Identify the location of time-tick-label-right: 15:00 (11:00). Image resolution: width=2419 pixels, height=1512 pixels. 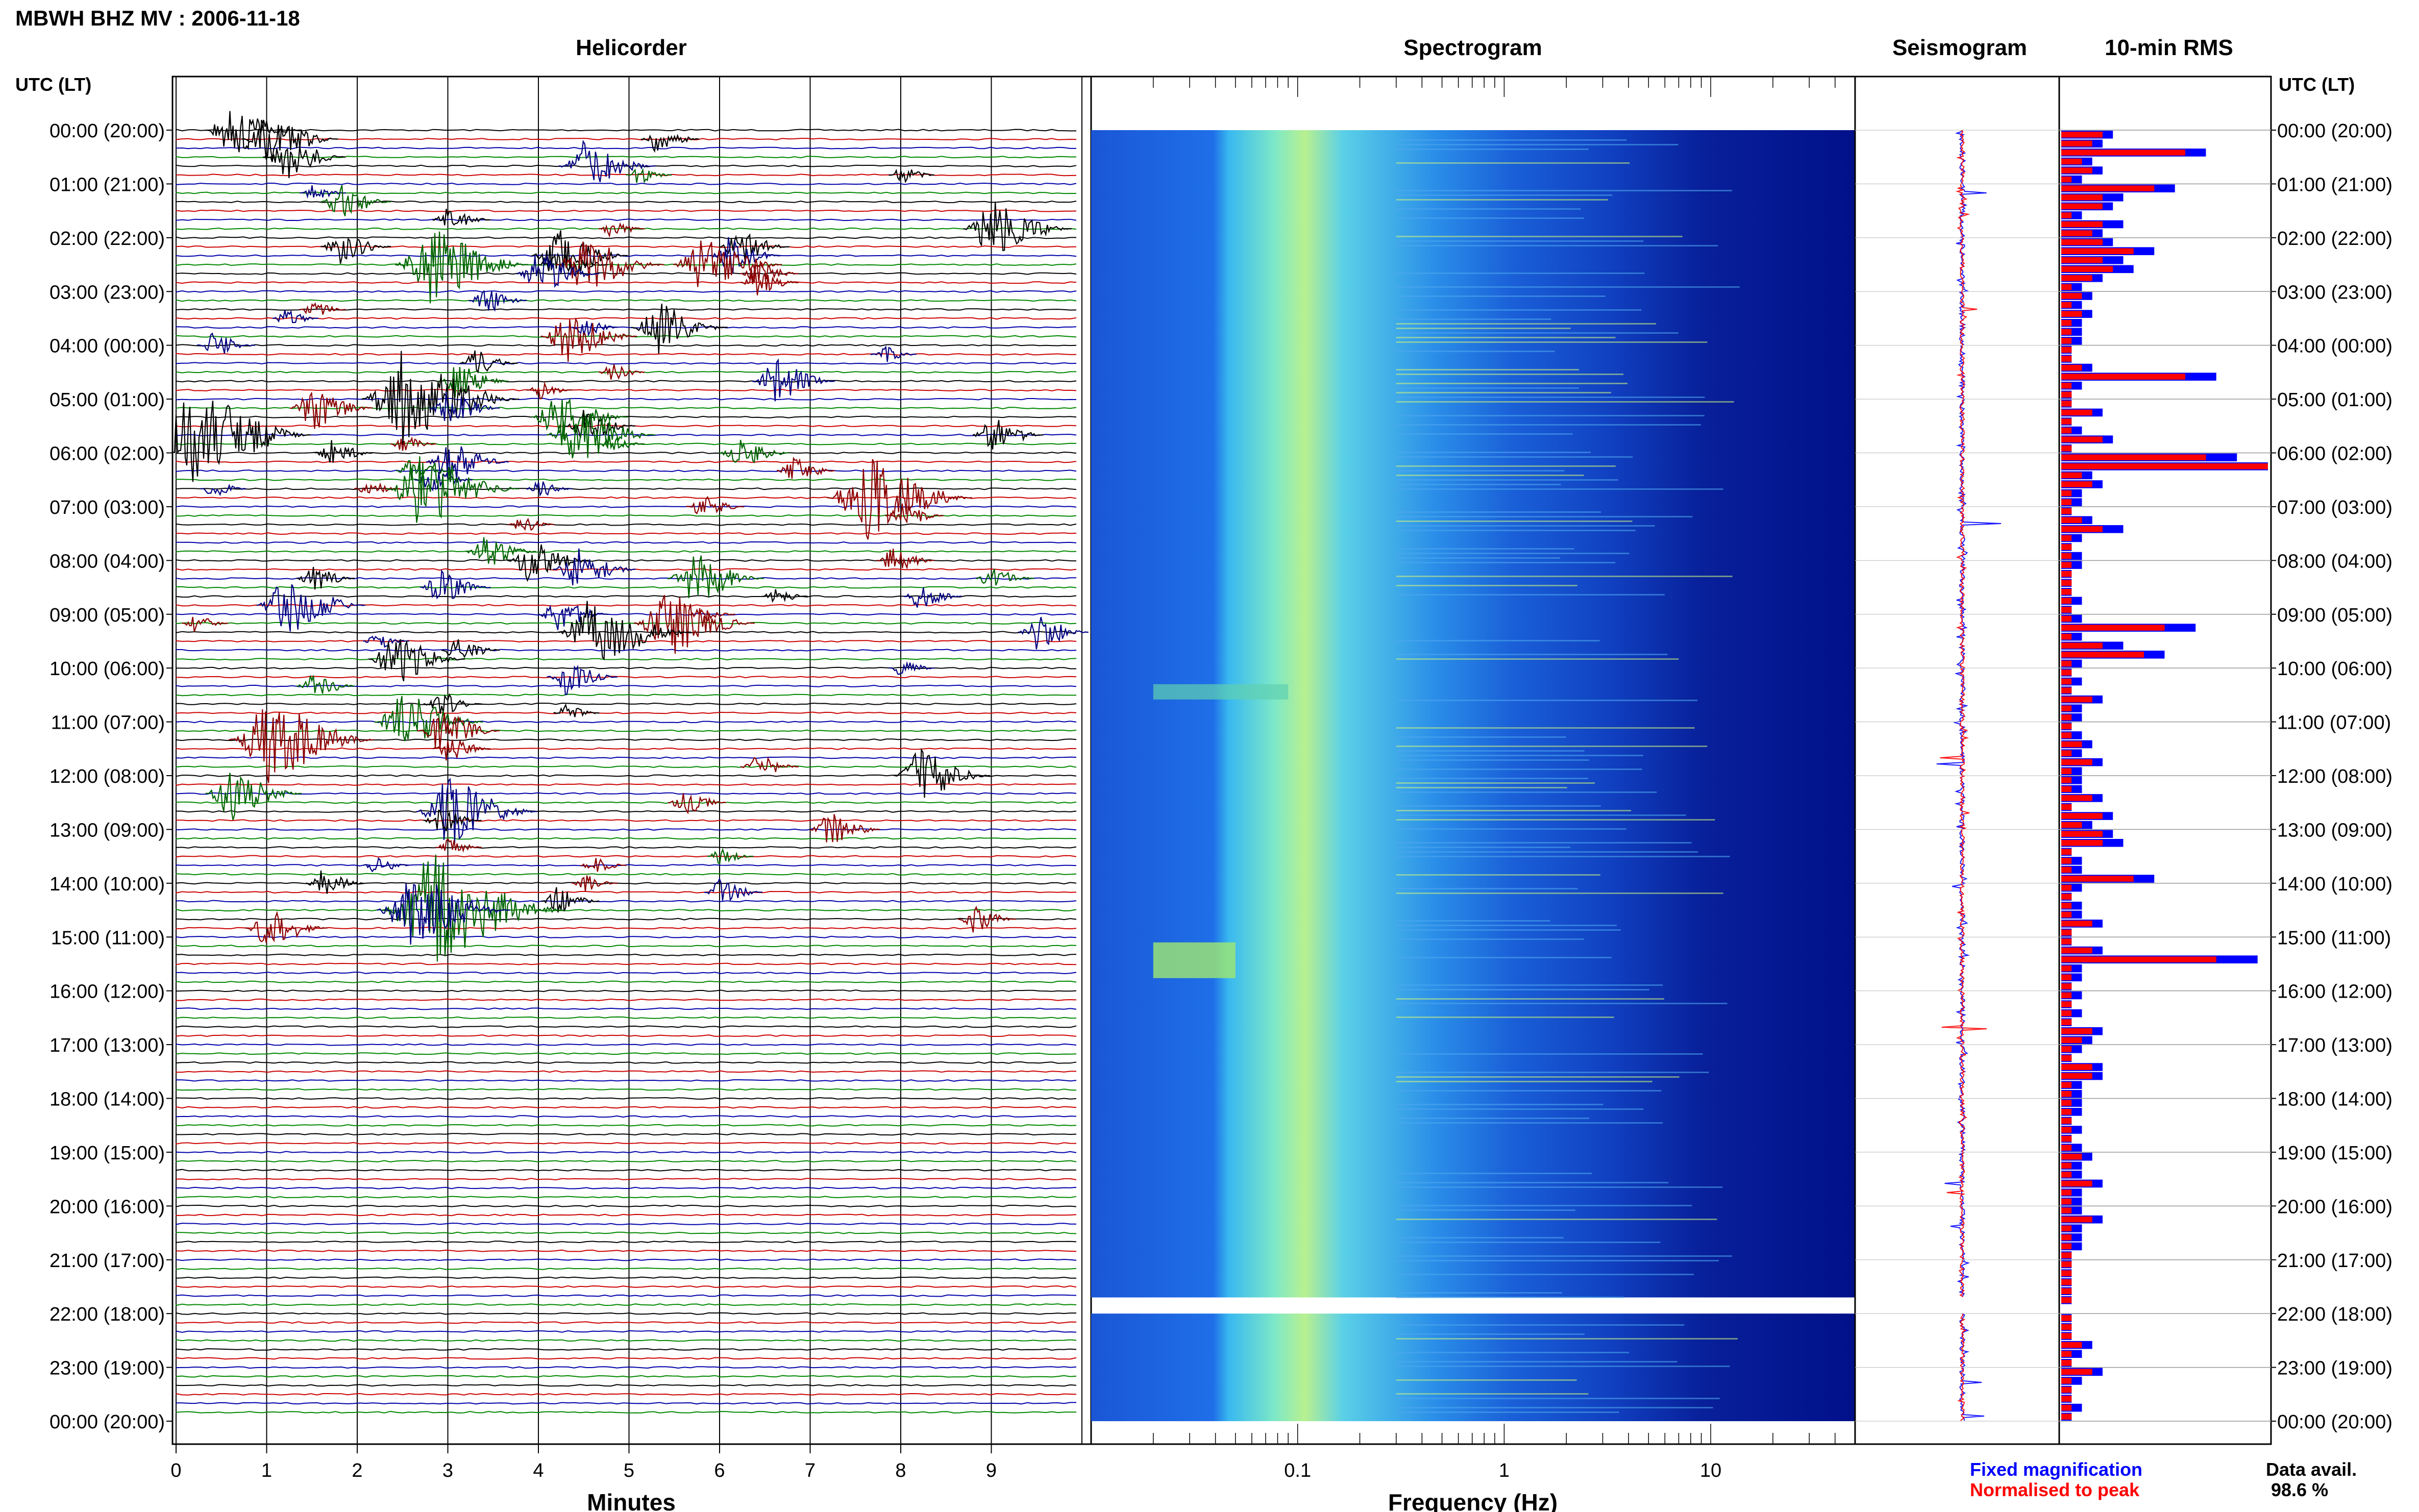
(2334, 938).